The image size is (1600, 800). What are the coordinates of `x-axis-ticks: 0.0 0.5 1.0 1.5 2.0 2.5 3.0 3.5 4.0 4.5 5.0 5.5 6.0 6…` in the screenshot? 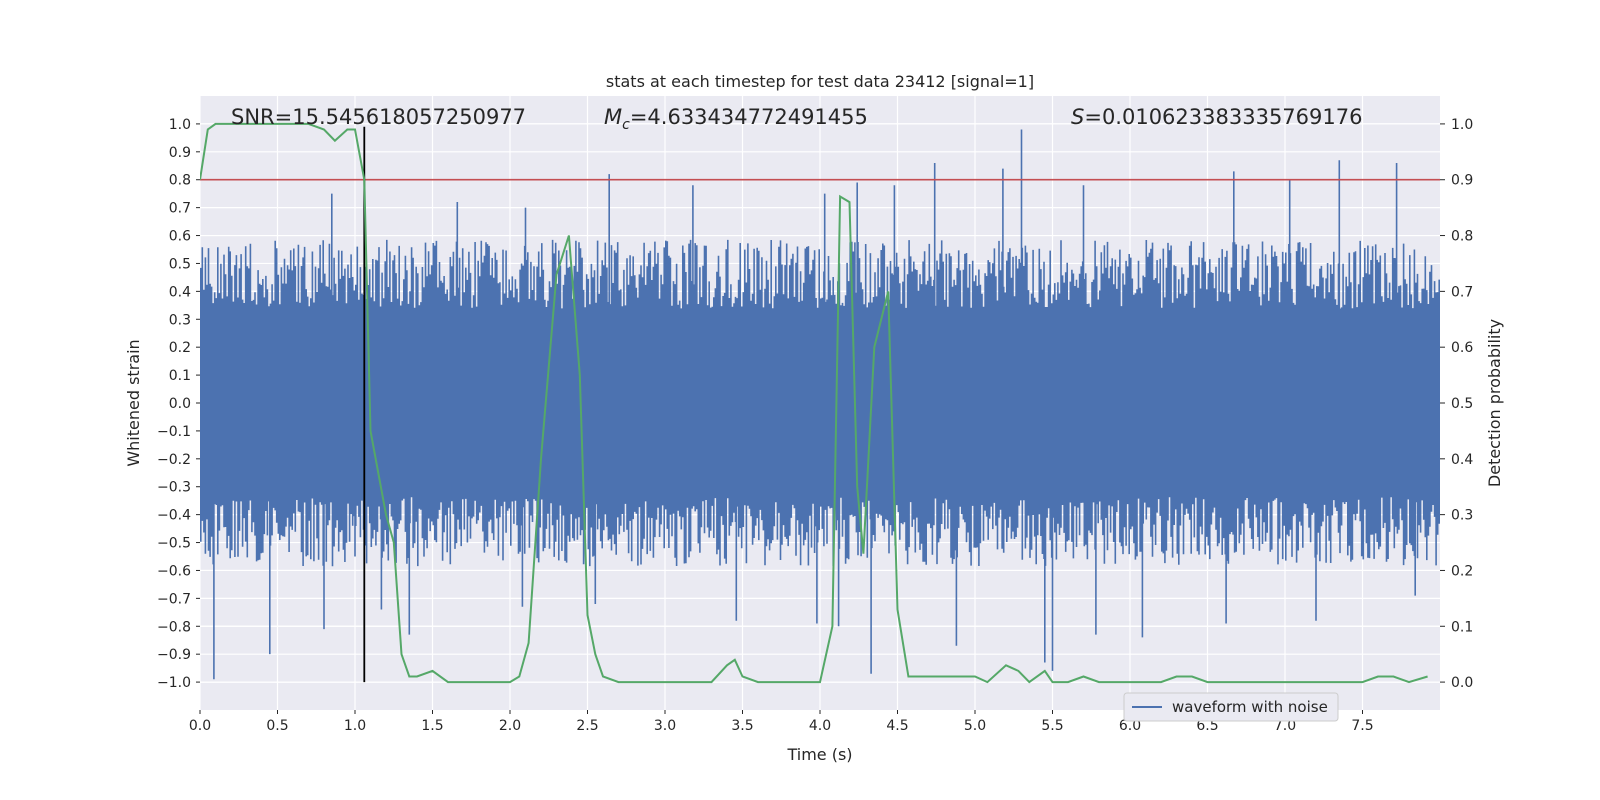 It's located at (781, 722).